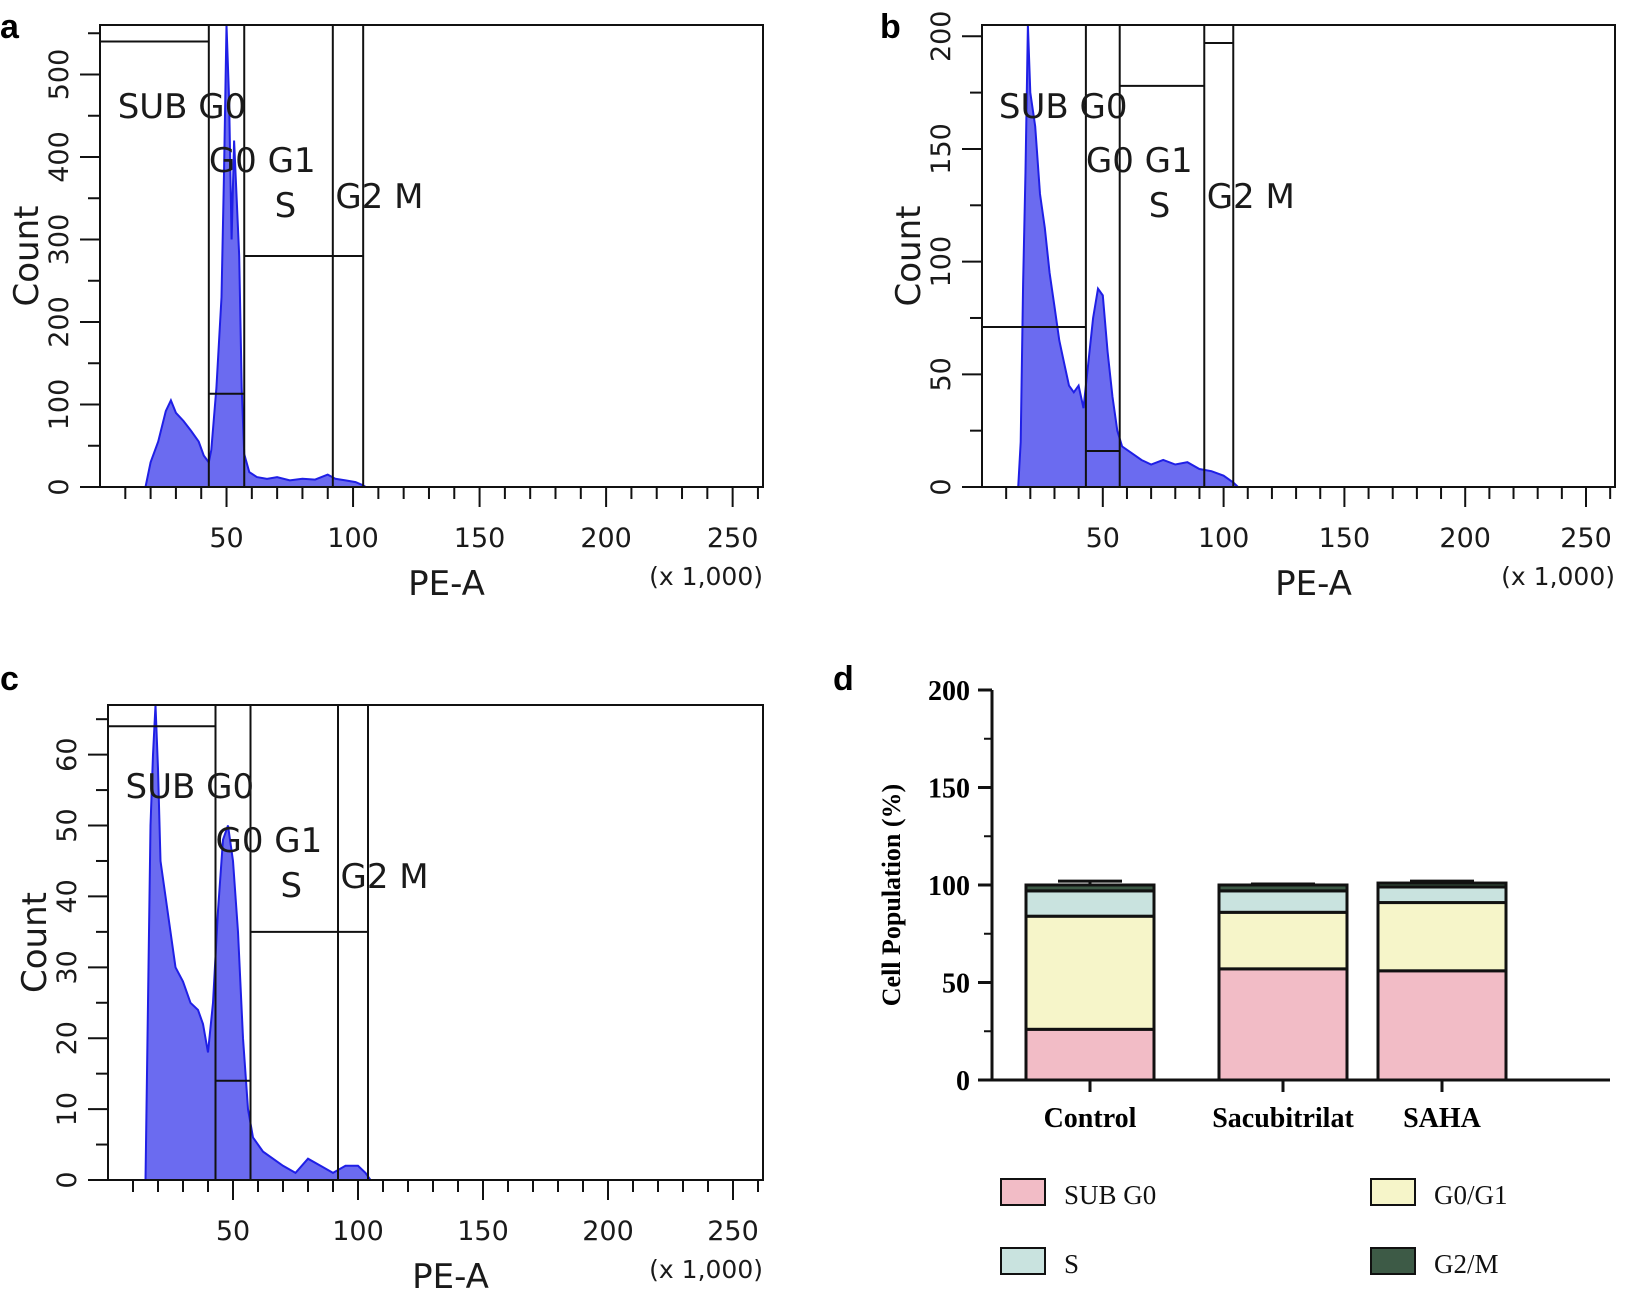 Image resolution: width=1652 pixels, height=1316 pixels. What do you see at coordinates (1471, 1195) in the screenshot?
I see `legend-label: G0/G1` at bounding box center [1471, 1195].